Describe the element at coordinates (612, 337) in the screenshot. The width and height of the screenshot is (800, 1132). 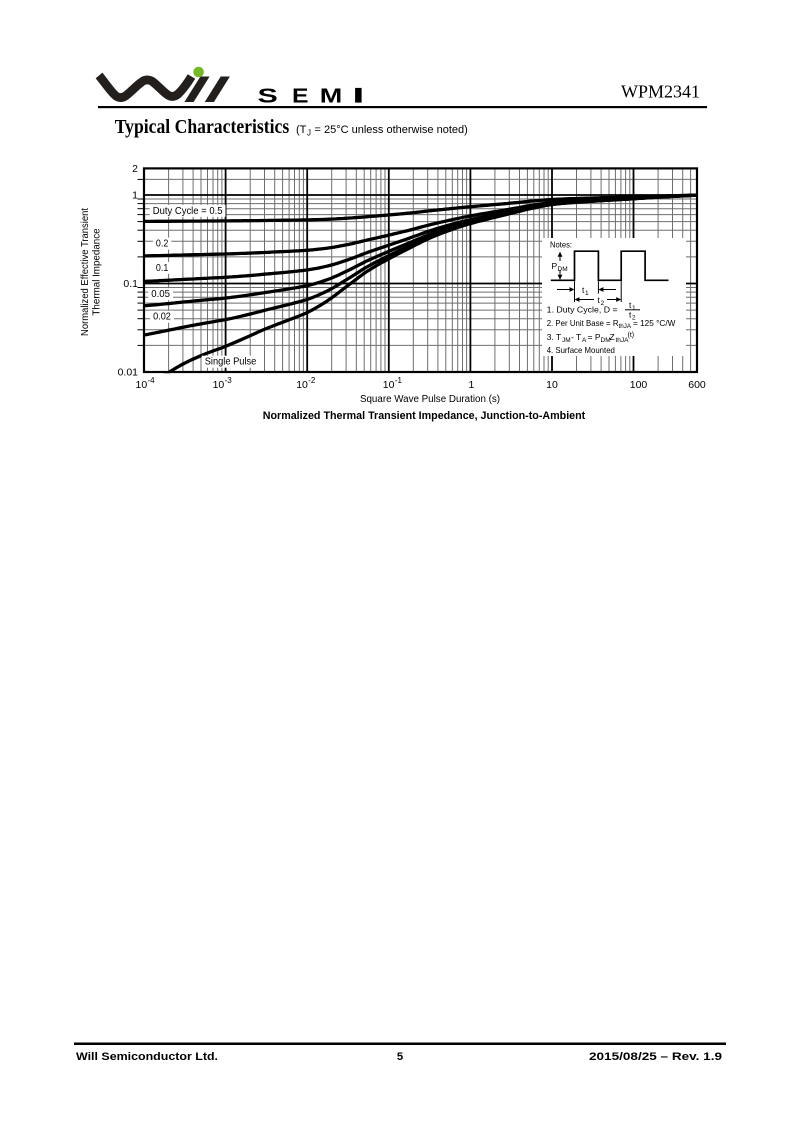
I see `svg-text: Z` at that location.